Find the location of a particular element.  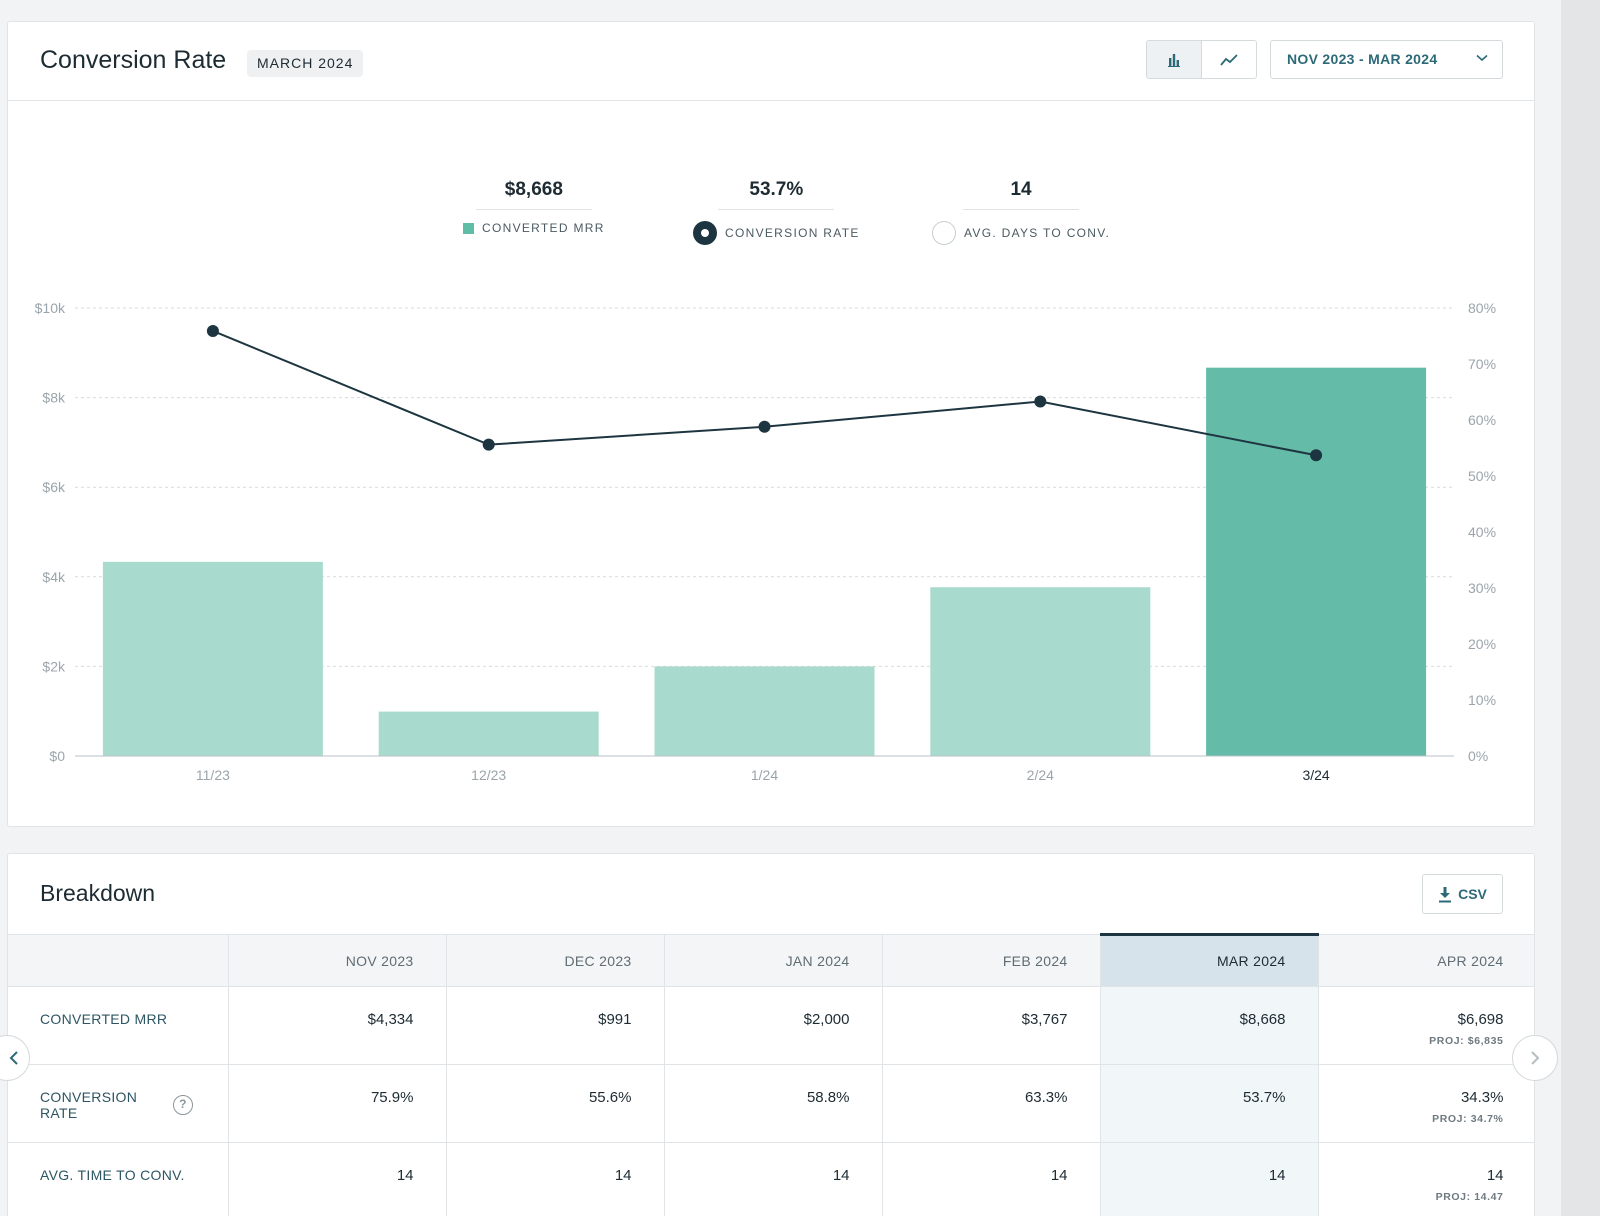

chevron-left-icon is located at coordinates (13, 1058).